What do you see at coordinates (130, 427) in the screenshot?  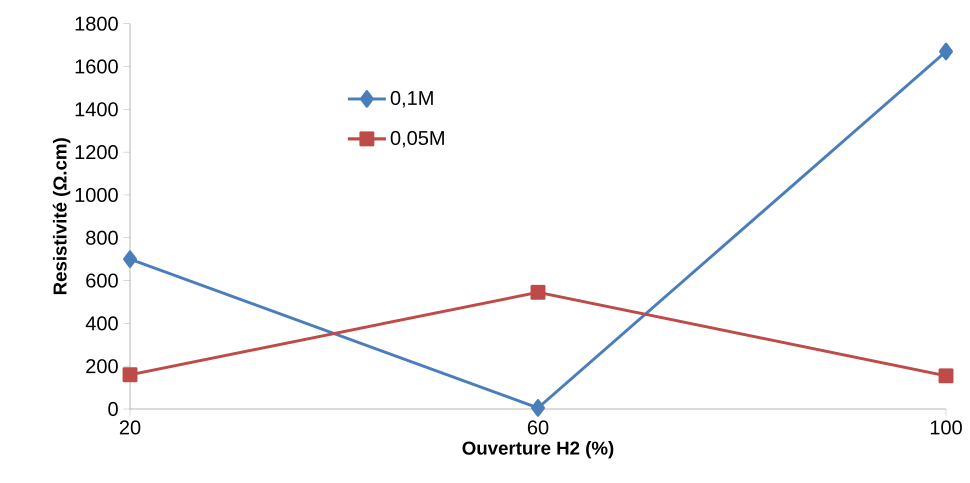 I see `x-tick-label: 20` at bounding box center [130, 427].